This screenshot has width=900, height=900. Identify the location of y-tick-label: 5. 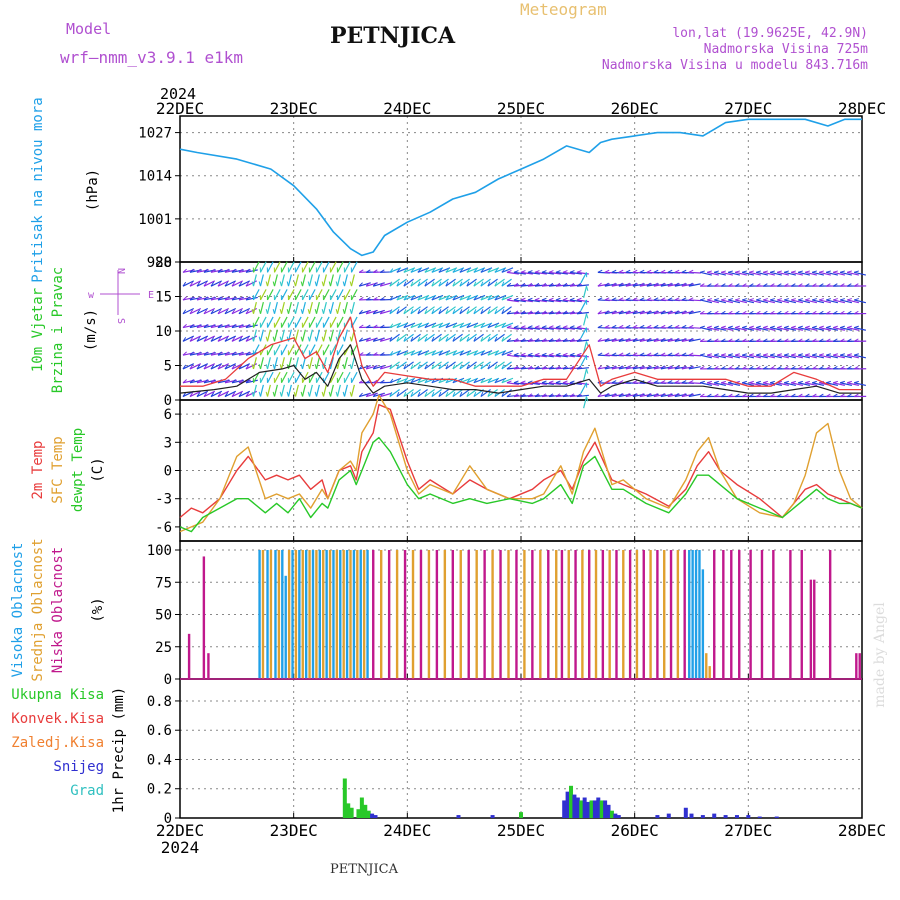
(168, 367).